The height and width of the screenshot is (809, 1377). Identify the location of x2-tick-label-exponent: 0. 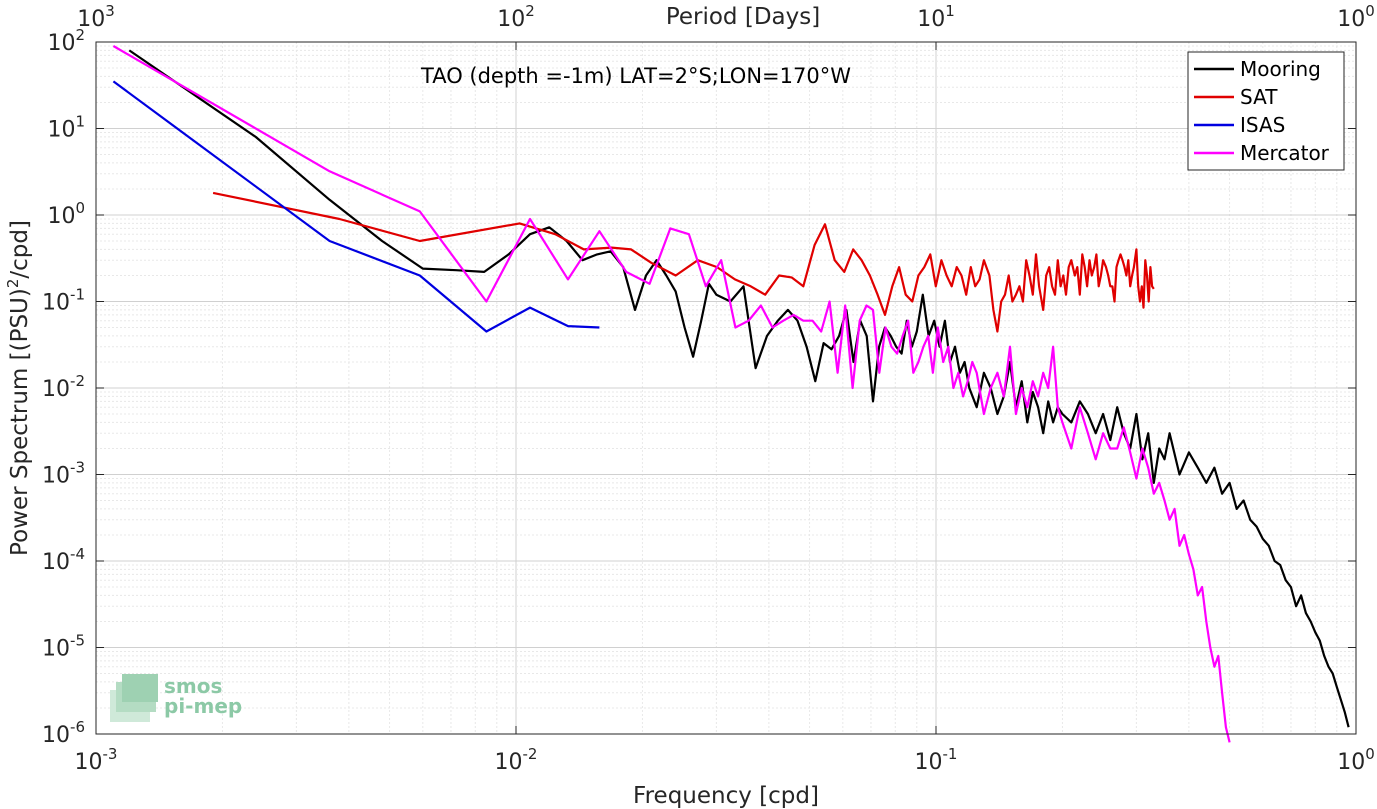
(1370, 11).